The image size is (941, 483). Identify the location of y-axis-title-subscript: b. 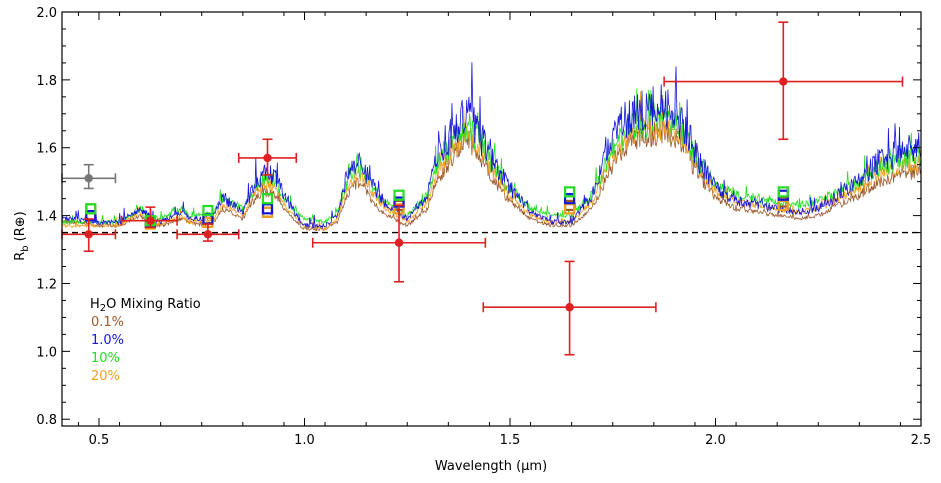
(25, 248).